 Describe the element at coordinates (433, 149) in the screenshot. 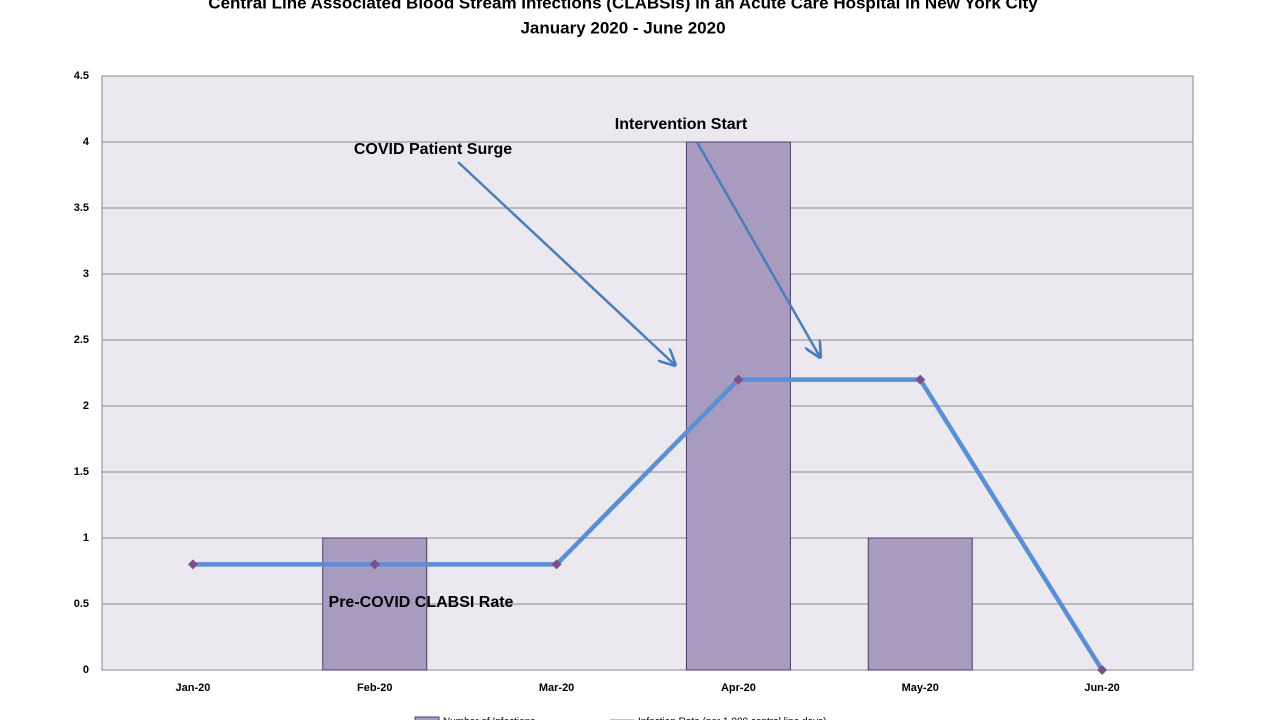

I see `annotation: COVID Patient Surge` at that location.